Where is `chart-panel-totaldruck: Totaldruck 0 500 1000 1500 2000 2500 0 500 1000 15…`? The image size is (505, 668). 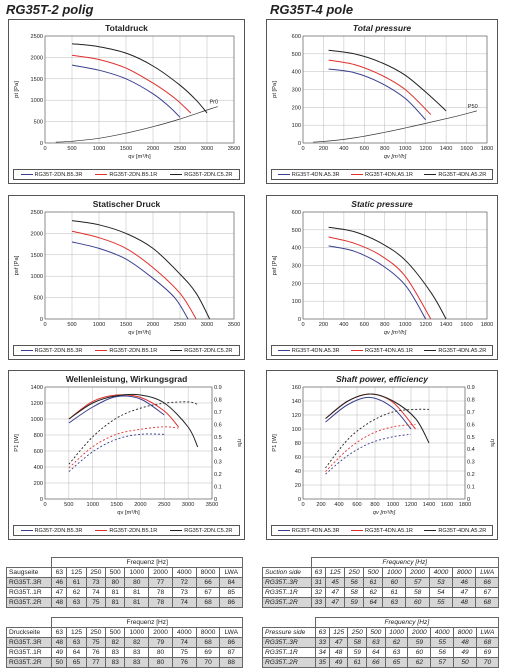
chart-panel-totaldruck: Totaldruck 0 500 1000 1500 2000 2500 0 500 1000 15… is located at coordinates (126, 101).